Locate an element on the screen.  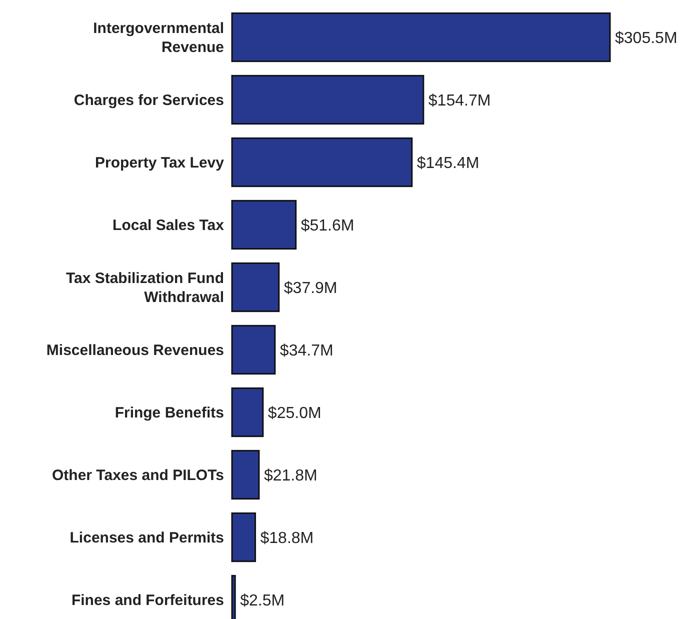
y-tick-label: Tax Stabilization Fund Withdrawal is located at coordinates (145, 288).